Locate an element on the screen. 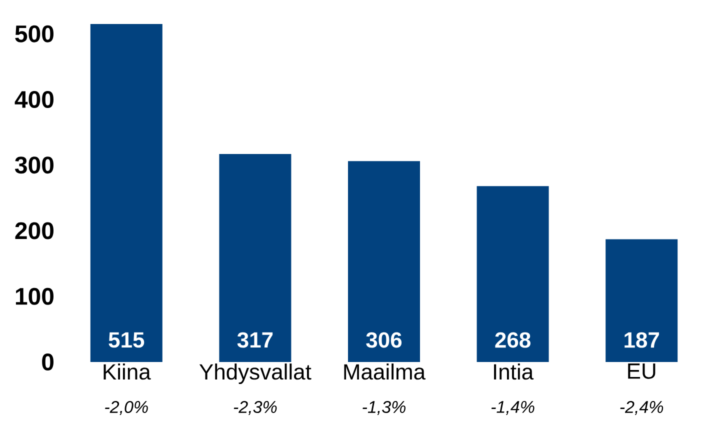 The image size is (716, 429). x-tick-label: Maailma is located at coordinates (385, 372).